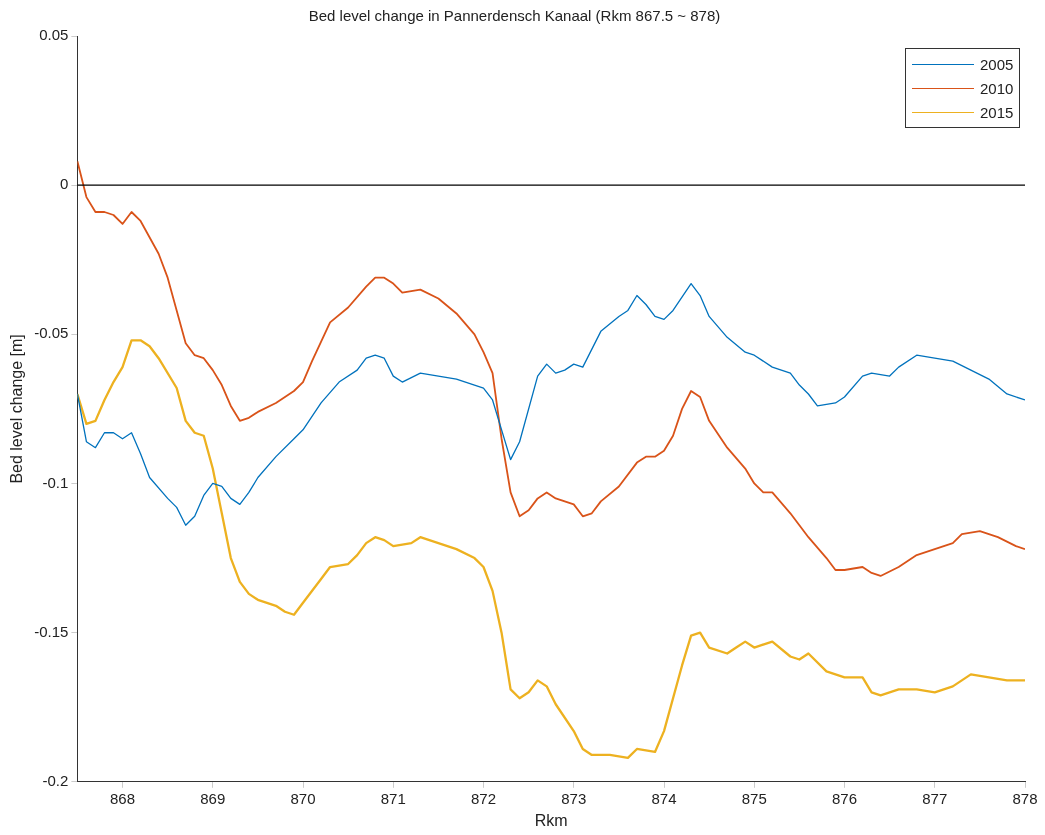  What do you see at coordinates (574, 798) in the screenshot?
I see `x-tick-label: 873` at bounding box center [574, 798].